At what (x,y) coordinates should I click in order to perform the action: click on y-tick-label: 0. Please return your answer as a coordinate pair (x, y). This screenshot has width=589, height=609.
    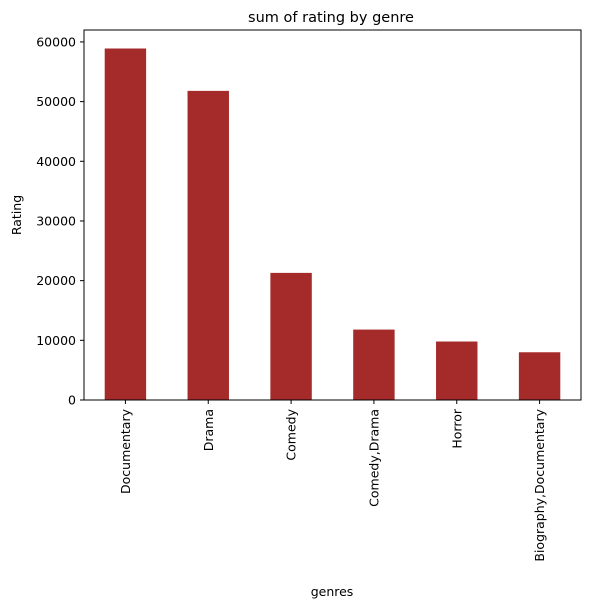
    Looking at the image, I should click on (72, 400).